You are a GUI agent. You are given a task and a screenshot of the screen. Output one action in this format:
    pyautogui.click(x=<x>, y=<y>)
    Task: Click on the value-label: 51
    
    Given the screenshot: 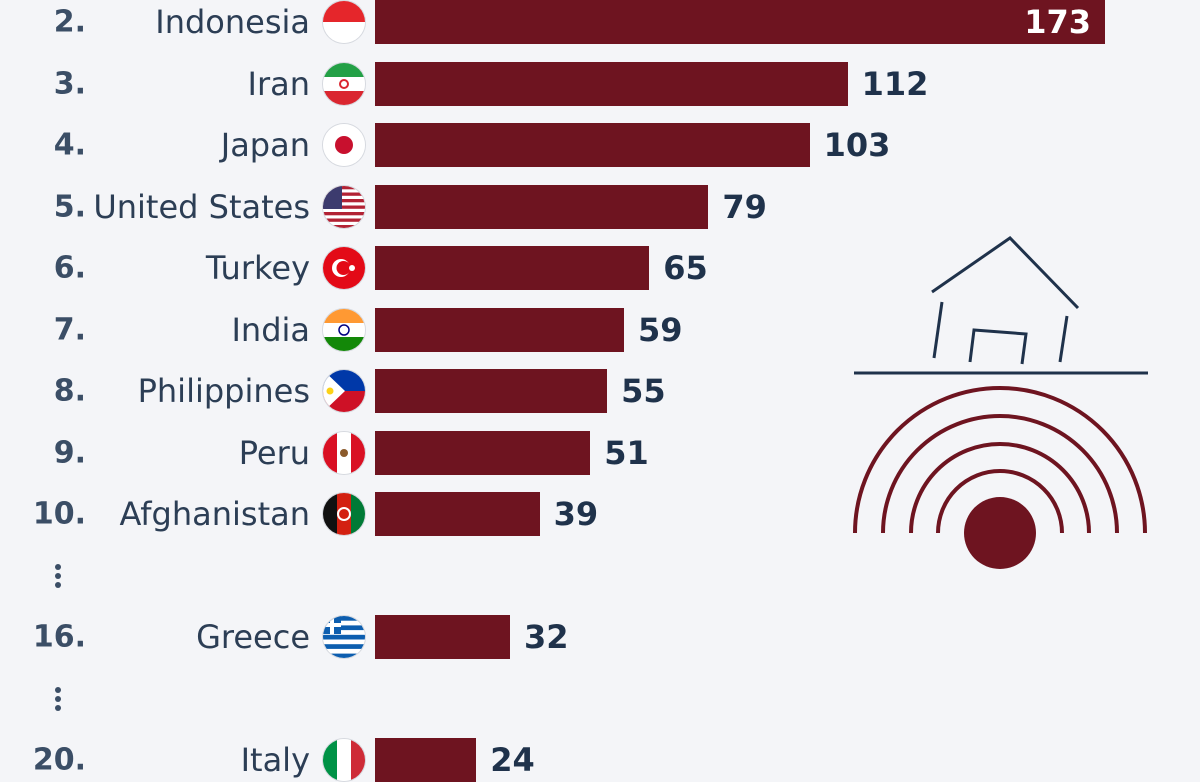 What is the action you would take?
    pyautogui.click(x=626, y=452)
    